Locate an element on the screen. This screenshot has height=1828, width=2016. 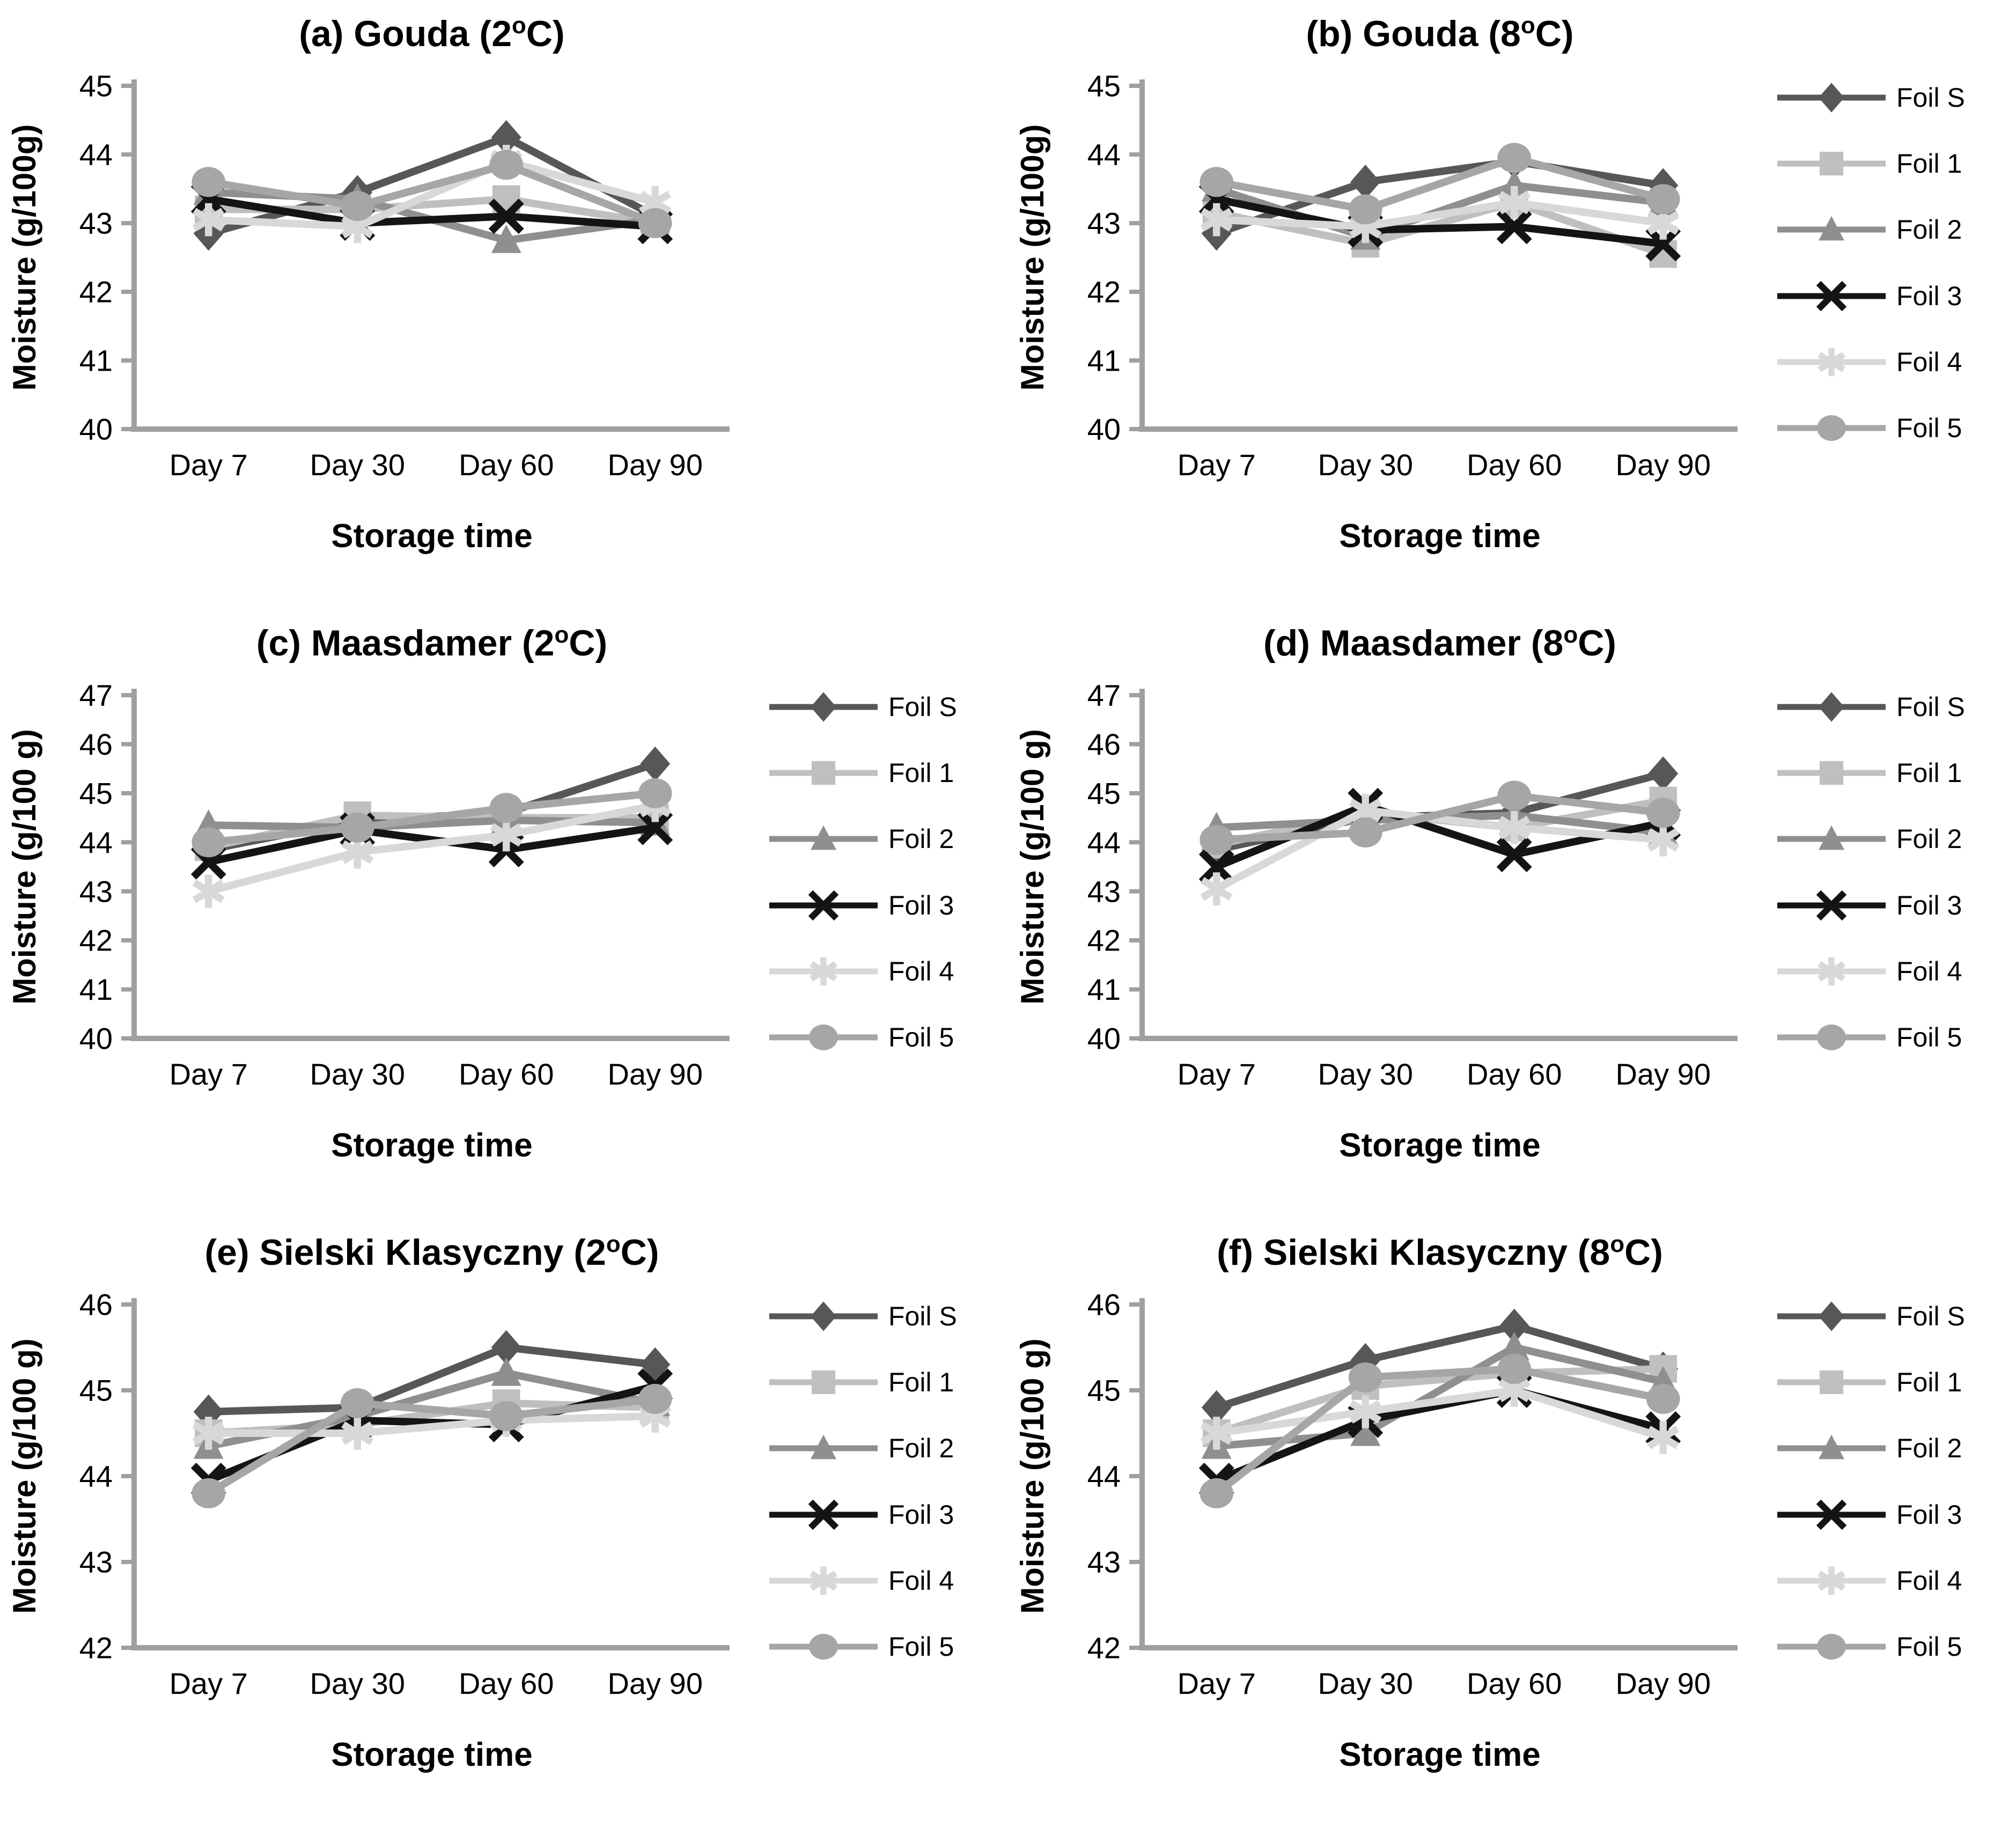
legend-label: Foil 1 is located at coordinates (1929, 1383).